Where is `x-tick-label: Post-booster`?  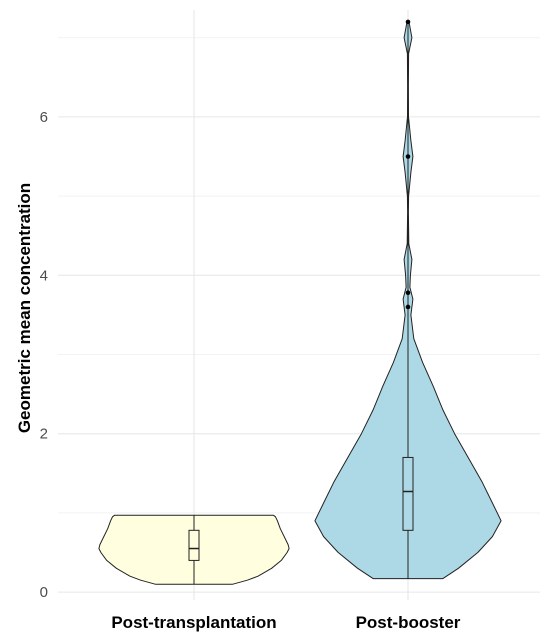
x-tick-label: Post-booster is located at coordinates (408, 622).